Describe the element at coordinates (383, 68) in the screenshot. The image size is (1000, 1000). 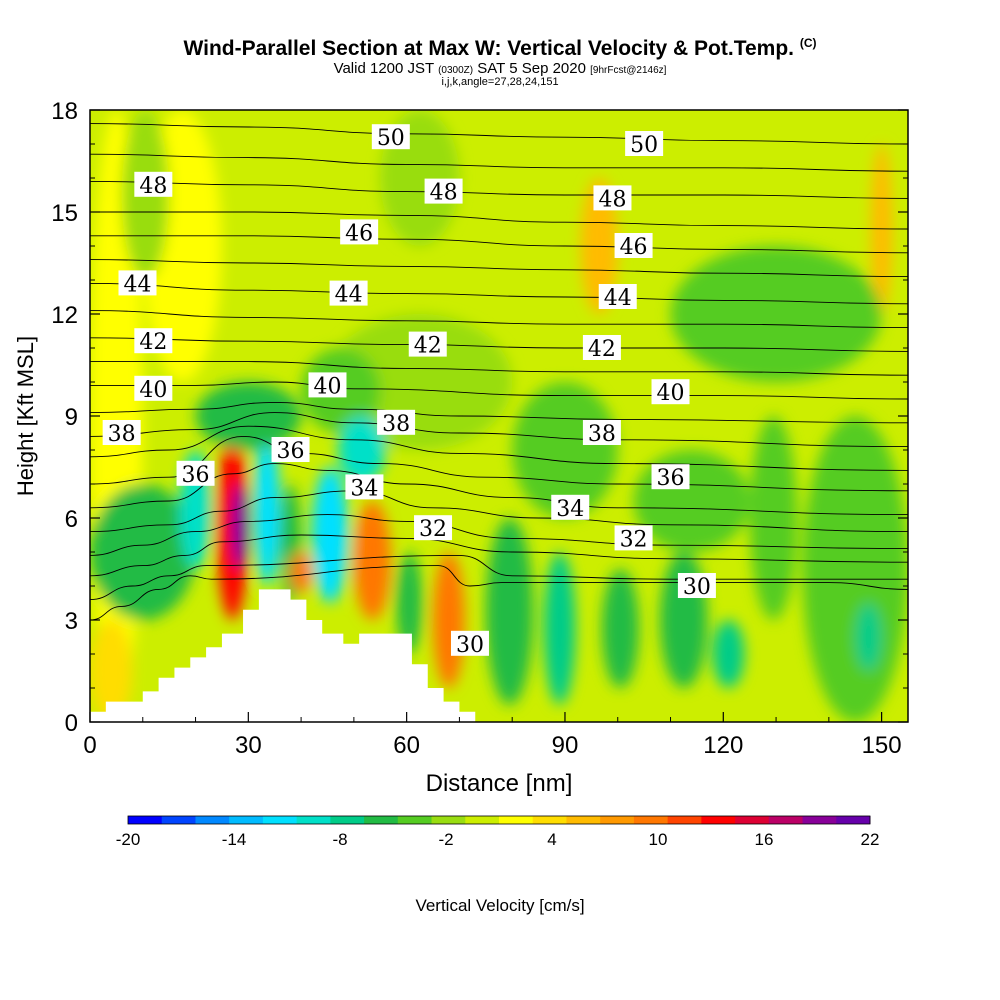
I see `subtitle-valid: Valid 1200 JST` at that location.